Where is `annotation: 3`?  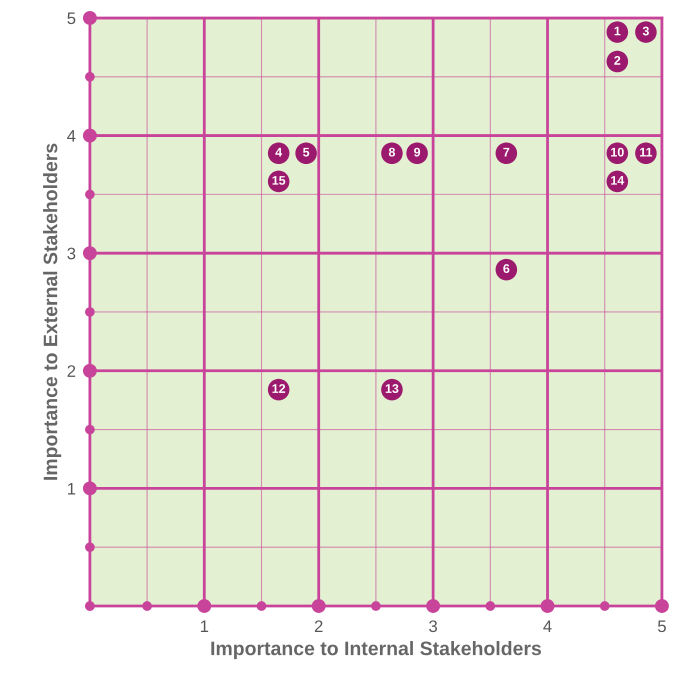
annotation: 3 is located at coordinates (645, 31).